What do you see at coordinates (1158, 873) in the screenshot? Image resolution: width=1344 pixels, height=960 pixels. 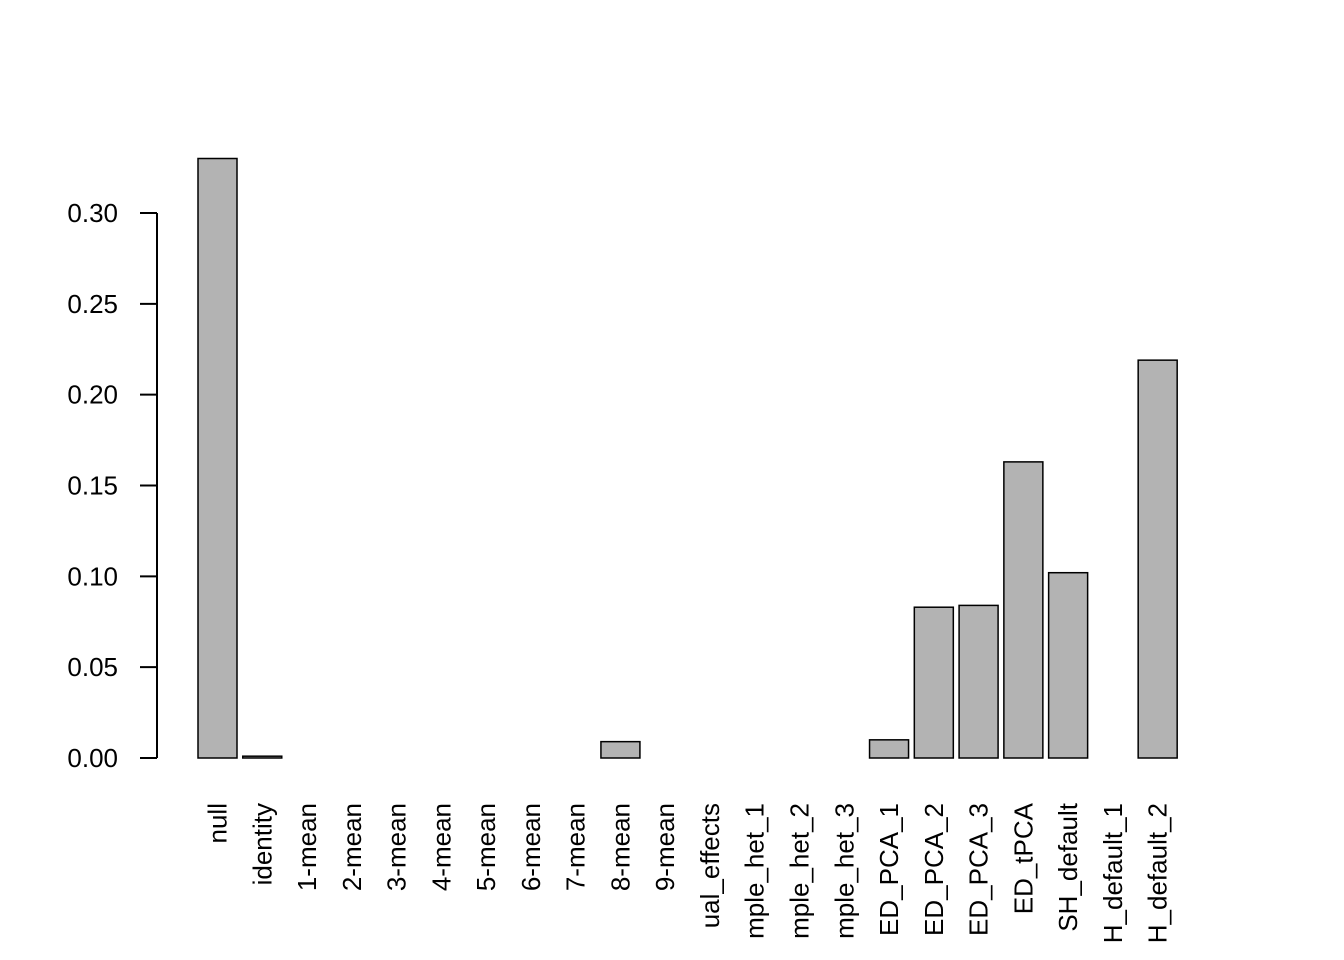 I see `x-tick-label: H_default_2` at bounding box center [1158, 873].